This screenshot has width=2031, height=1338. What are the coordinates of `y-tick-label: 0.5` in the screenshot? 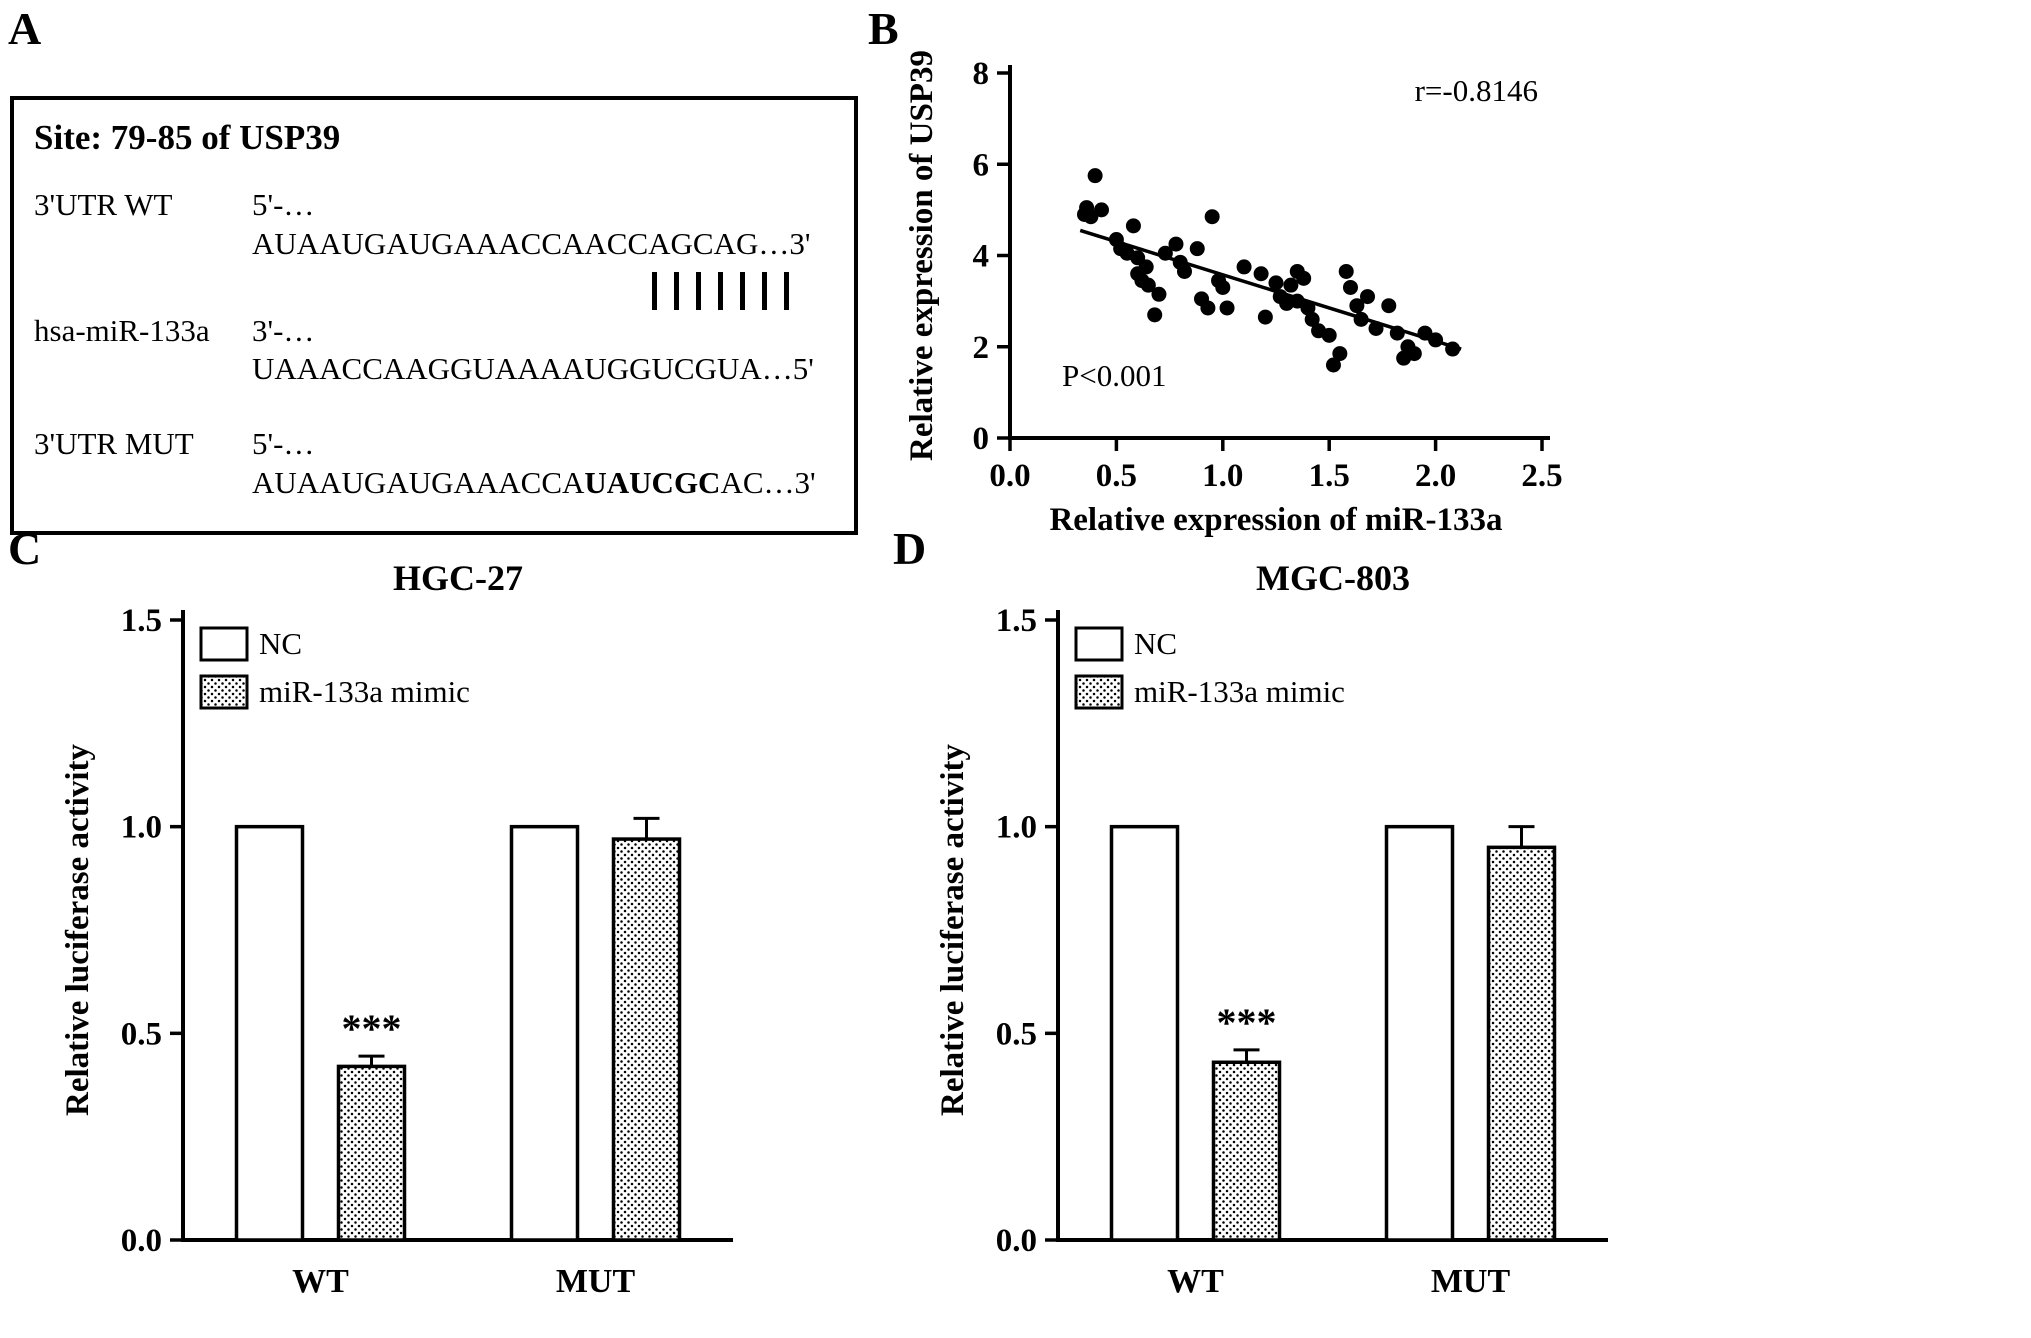 It's located at (141, 1034).